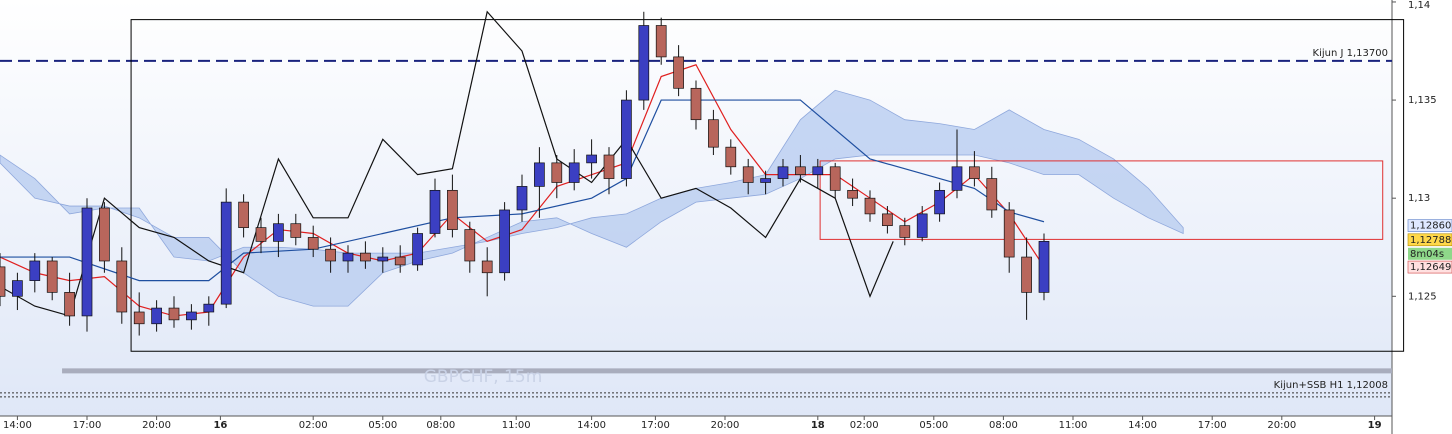 This screenshot has width=1452, height=434. What do you see at coordinates (1101, 200) in the screenshot?
I see `drawn-box` at bounding box center [1101, 200].